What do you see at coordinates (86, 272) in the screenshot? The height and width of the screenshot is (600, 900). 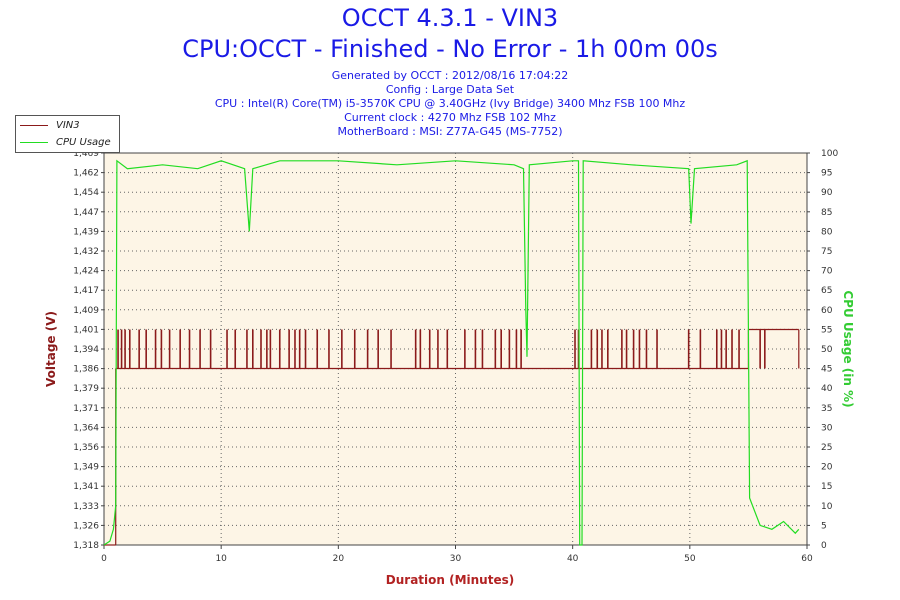 I see `y-left-tick-label: 1,424` at bounding box center [86, 272].